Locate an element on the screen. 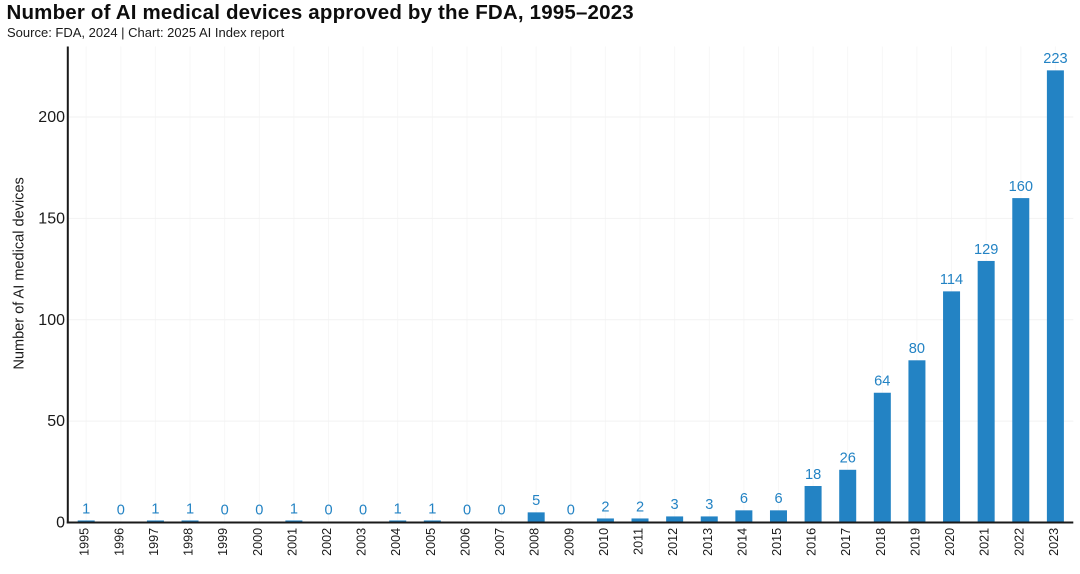 This screenshot has width=1080, height=574. svg-text: 114 is located at coordinates (951, 280).